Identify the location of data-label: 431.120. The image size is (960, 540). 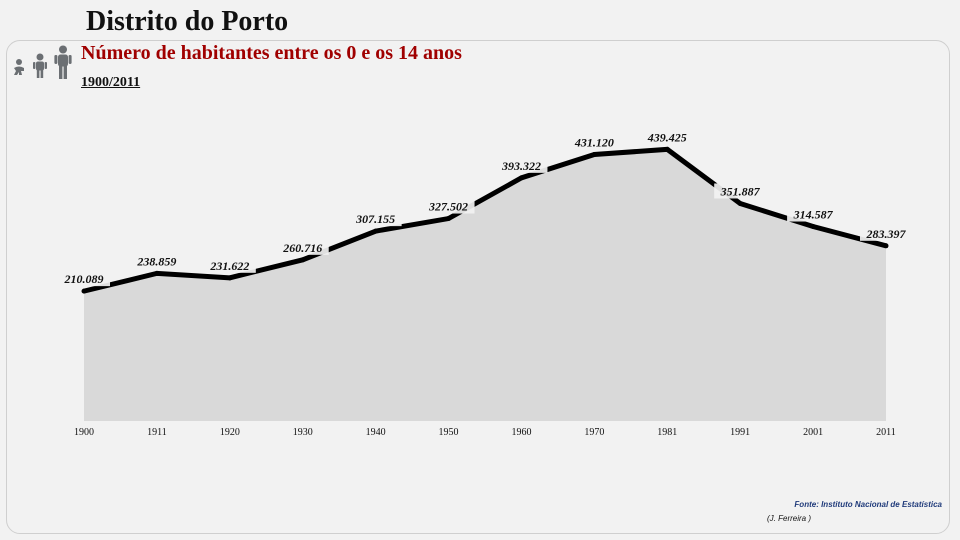
(594, 142).